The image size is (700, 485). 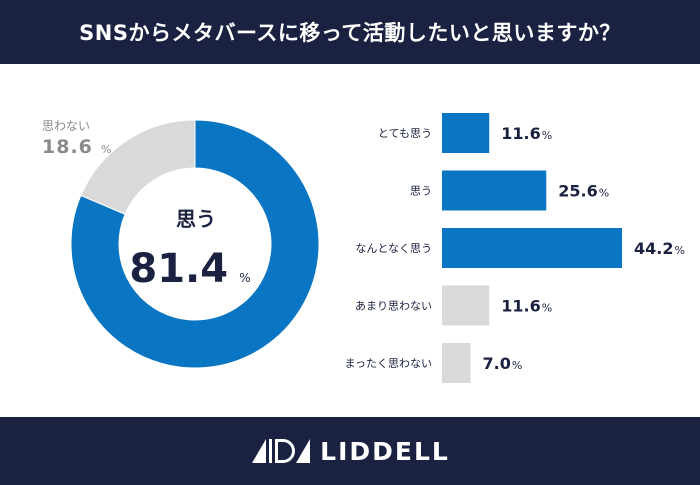 I want to click on liddell-logo-icon, so click(x=281, y=451).